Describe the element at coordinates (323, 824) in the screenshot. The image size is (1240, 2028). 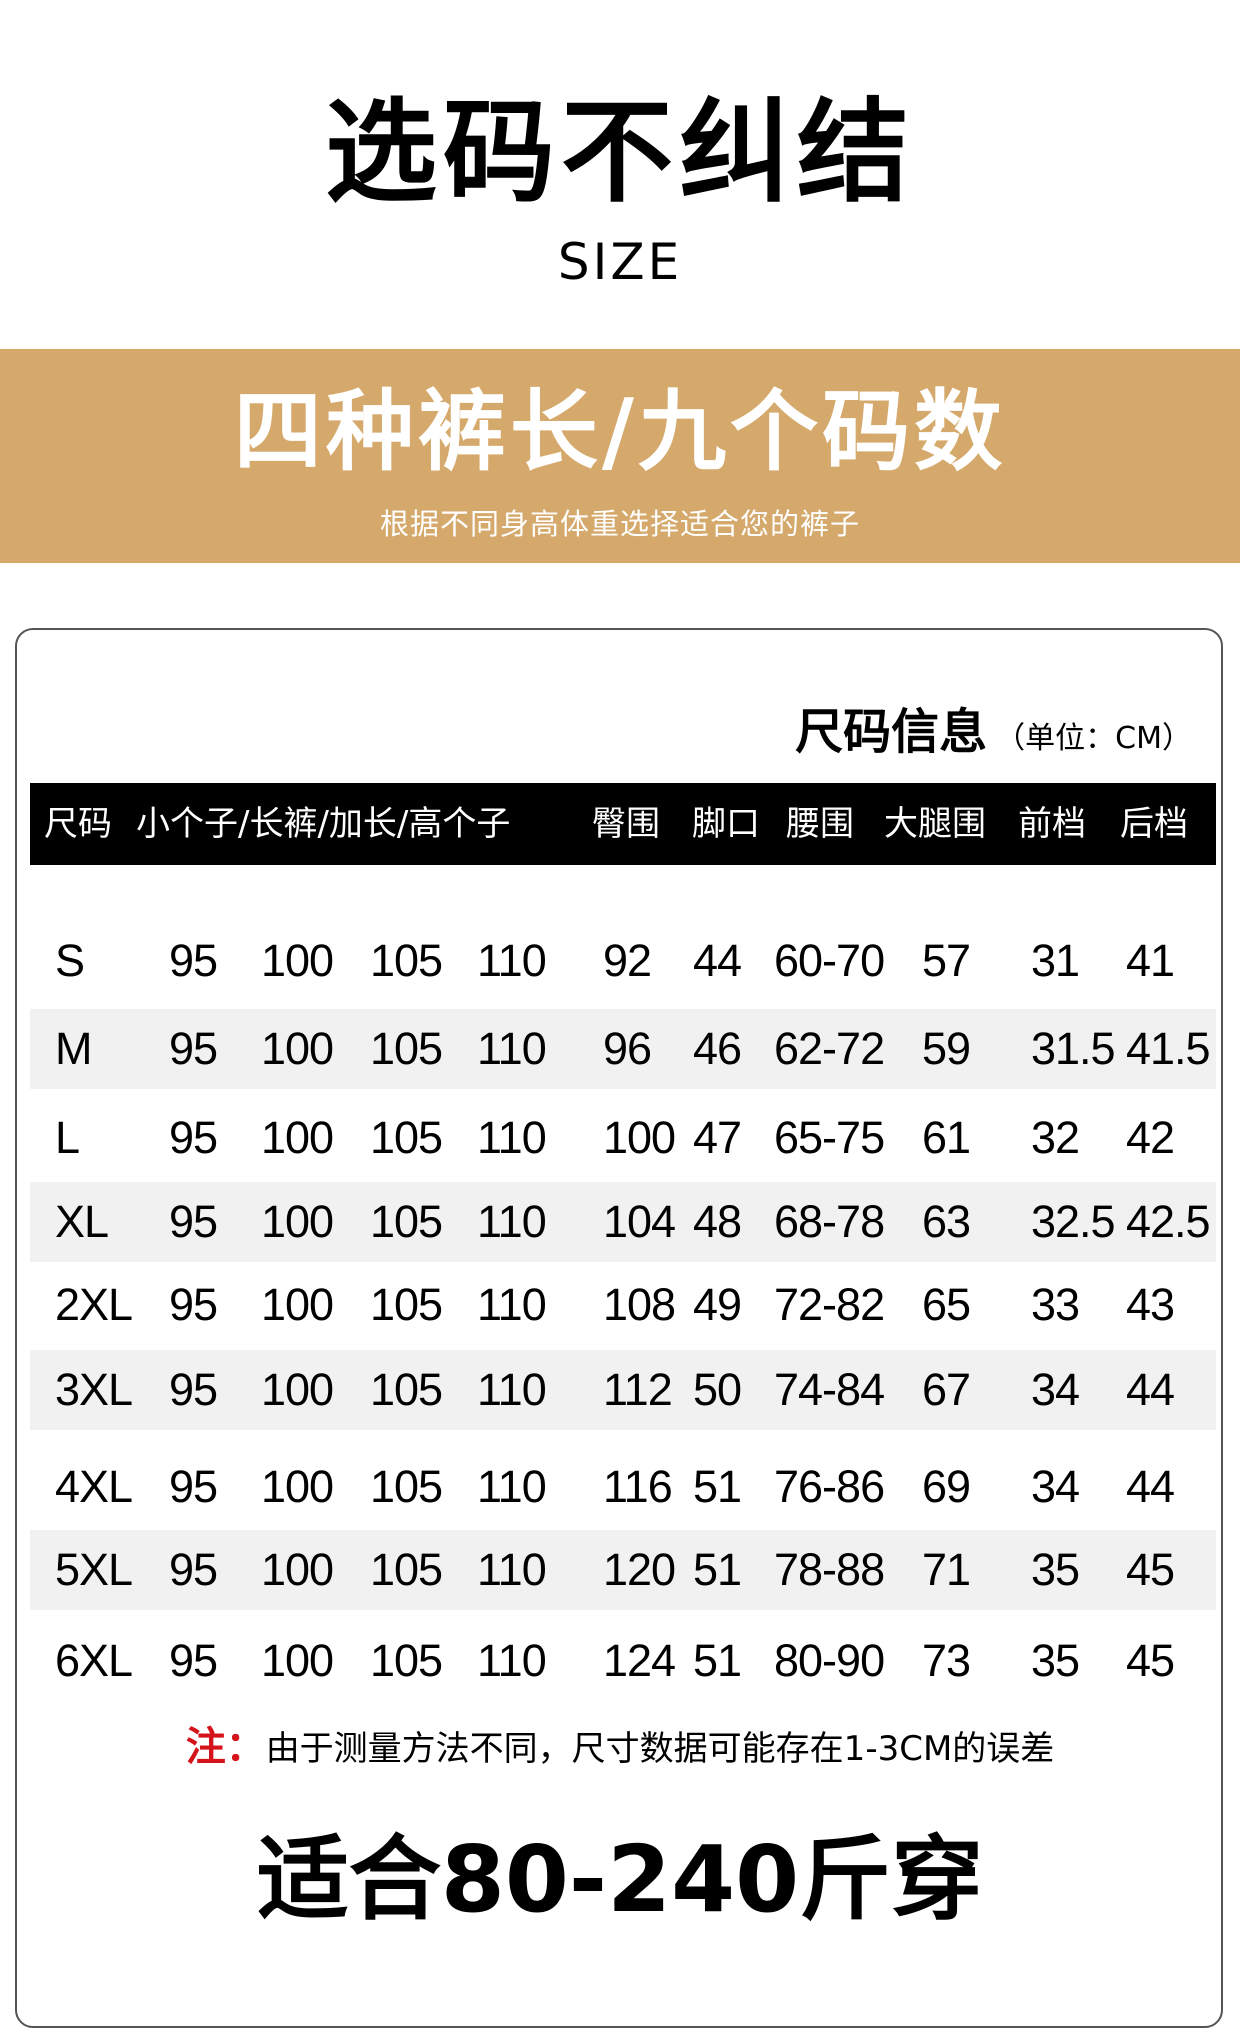
I see `column-header: 小个子/长裤/加长/高个子` at that location.